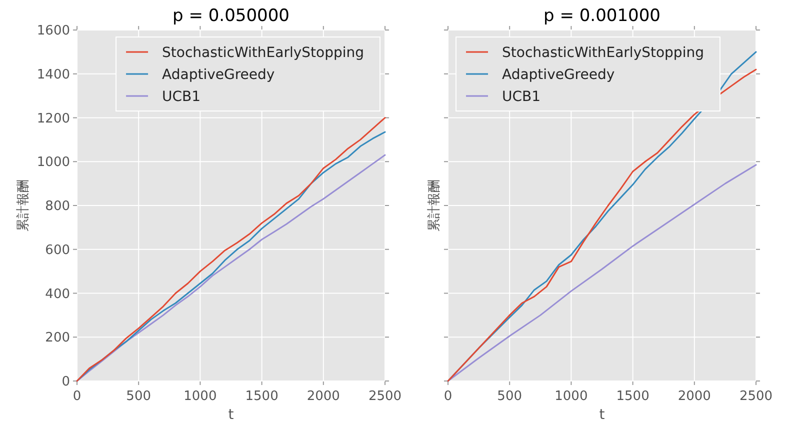  I want to click on y-tick-label: 400, so click(57, 294).